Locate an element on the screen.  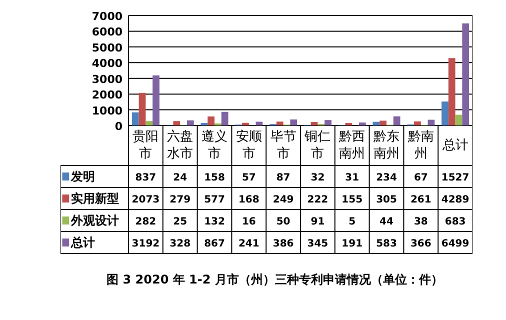
y-tick-label: 0 is located at coordinates (118, 126).